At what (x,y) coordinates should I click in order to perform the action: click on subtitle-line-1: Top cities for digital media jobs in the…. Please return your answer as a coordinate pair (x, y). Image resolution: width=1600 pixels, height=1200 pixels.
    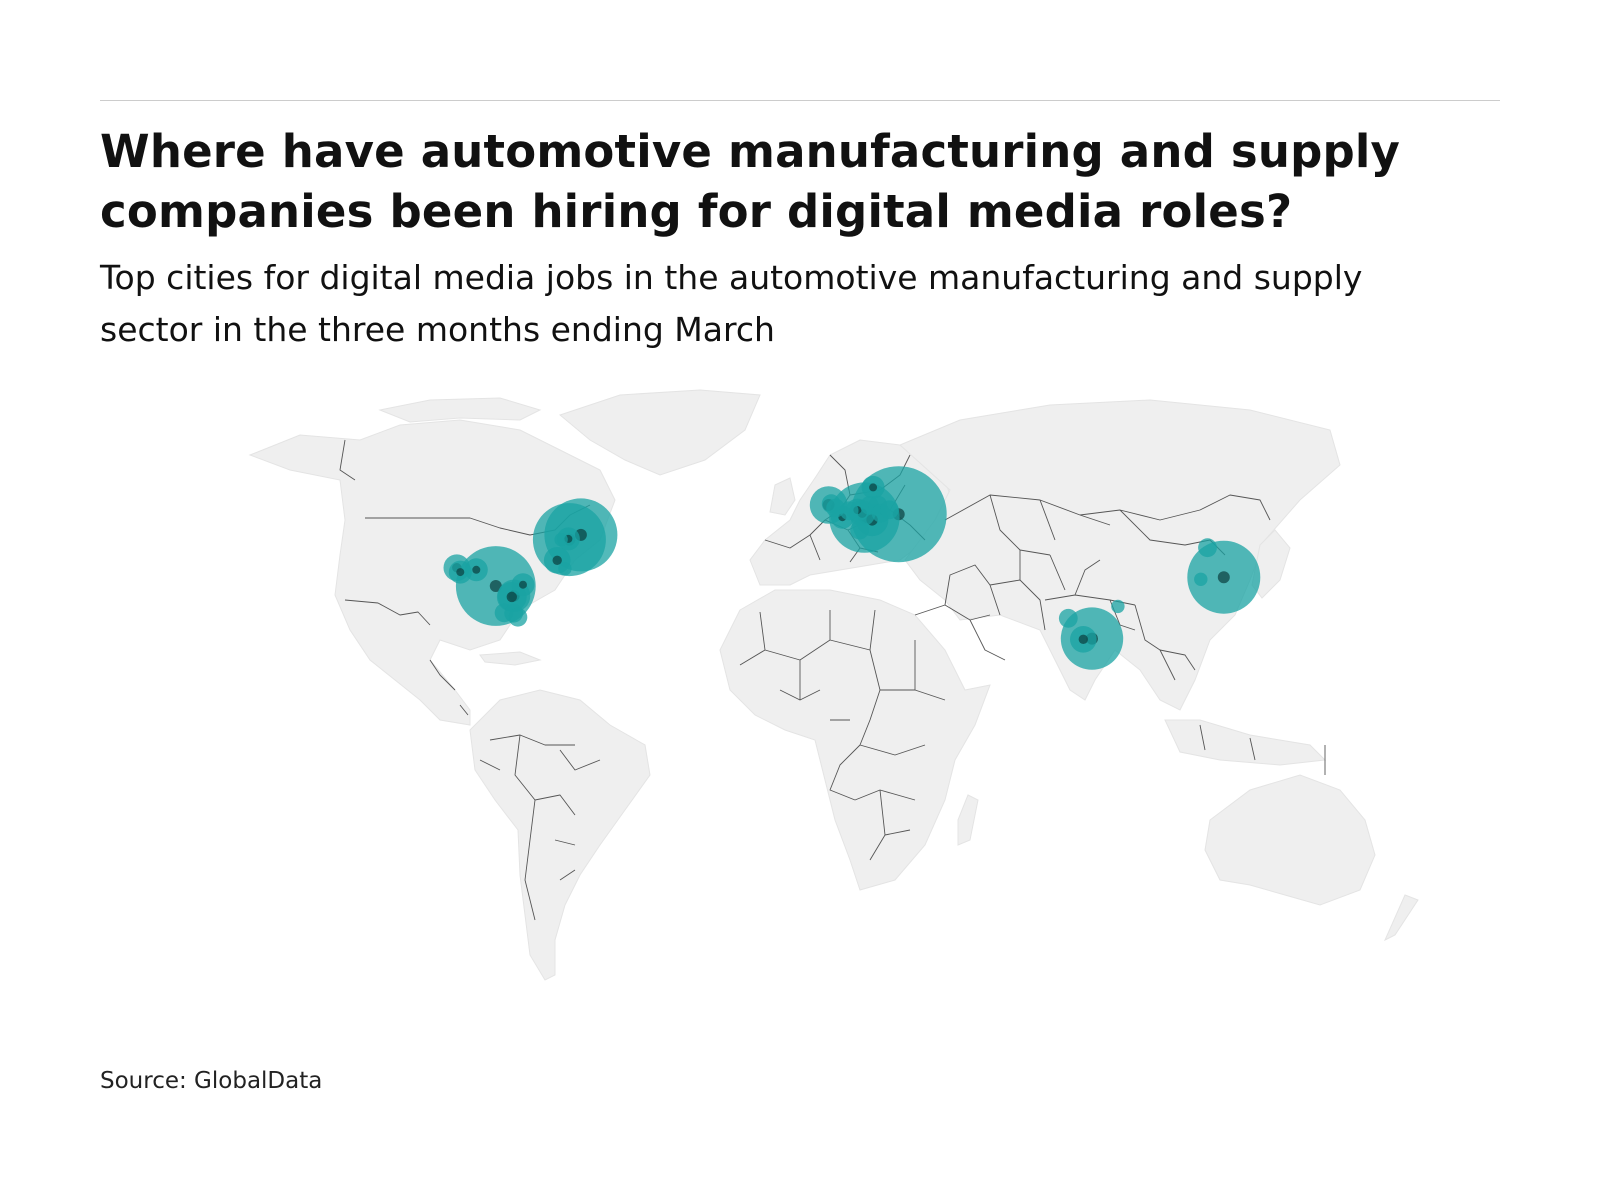
    Looking at the image, I should click on (731, 277).